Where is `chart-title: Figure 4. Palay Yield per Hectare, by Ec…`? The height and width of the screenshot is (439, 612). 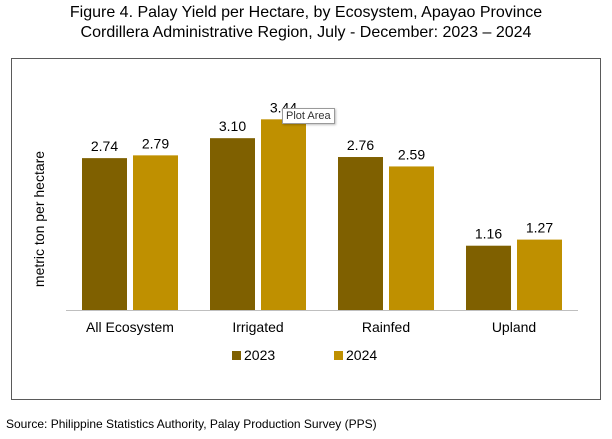 chart-title: Figure 4. Palay Yield per Hectare, by Ec… is located at coordinates (306, 23).